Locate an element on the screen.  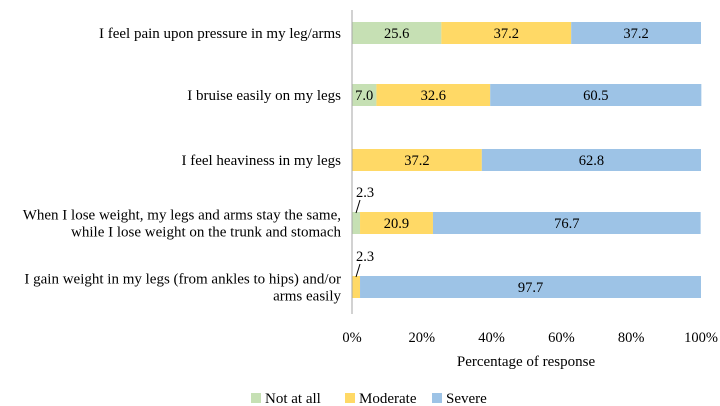
data-label: 60.5 is located at coordinates (595, 96).